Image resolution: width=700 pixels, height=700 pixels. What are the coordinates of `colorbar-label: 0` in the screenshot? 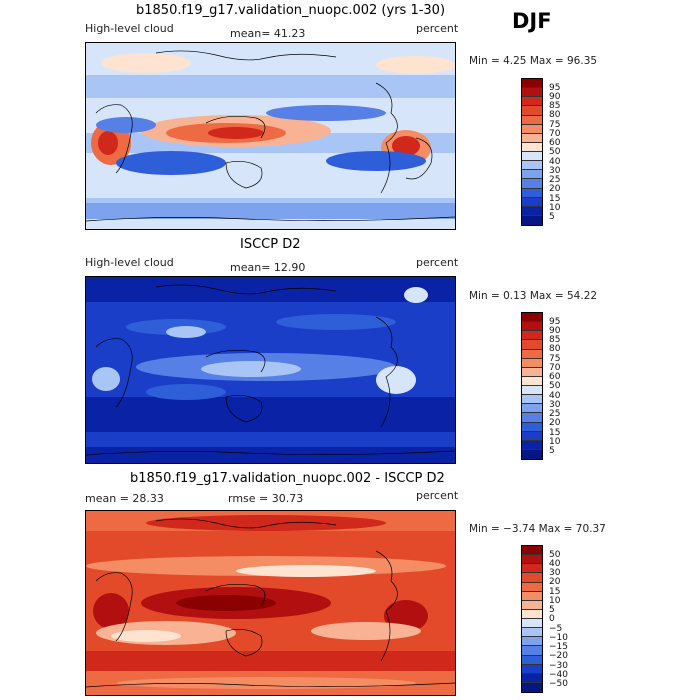 It's located at (552, 619).